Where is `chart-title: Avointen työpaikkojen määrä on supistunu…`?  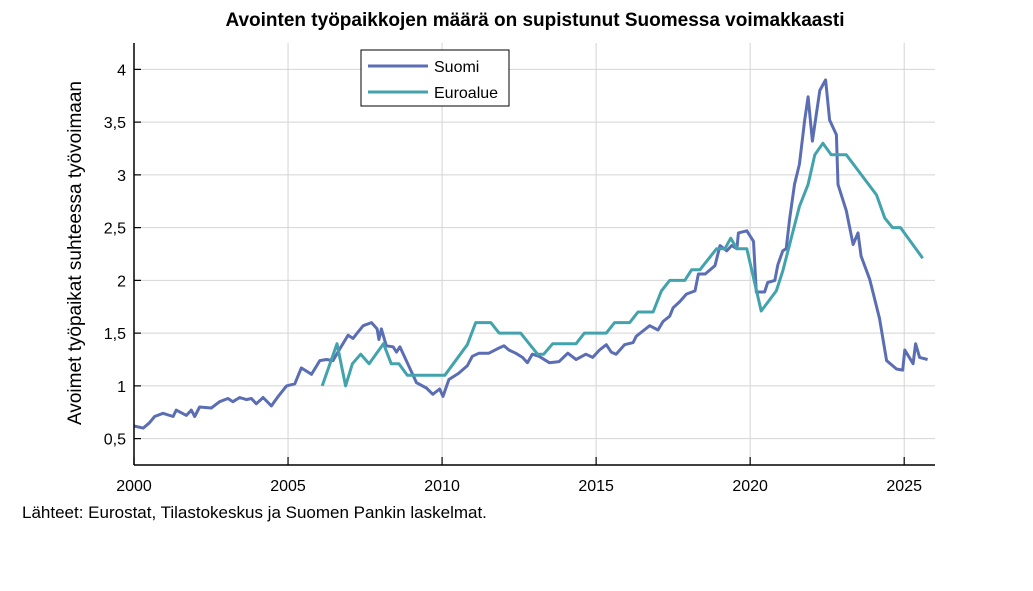
chart-title: Avointen työpaikkojen määrä on supistunu… is located at coordinates (535, 20).